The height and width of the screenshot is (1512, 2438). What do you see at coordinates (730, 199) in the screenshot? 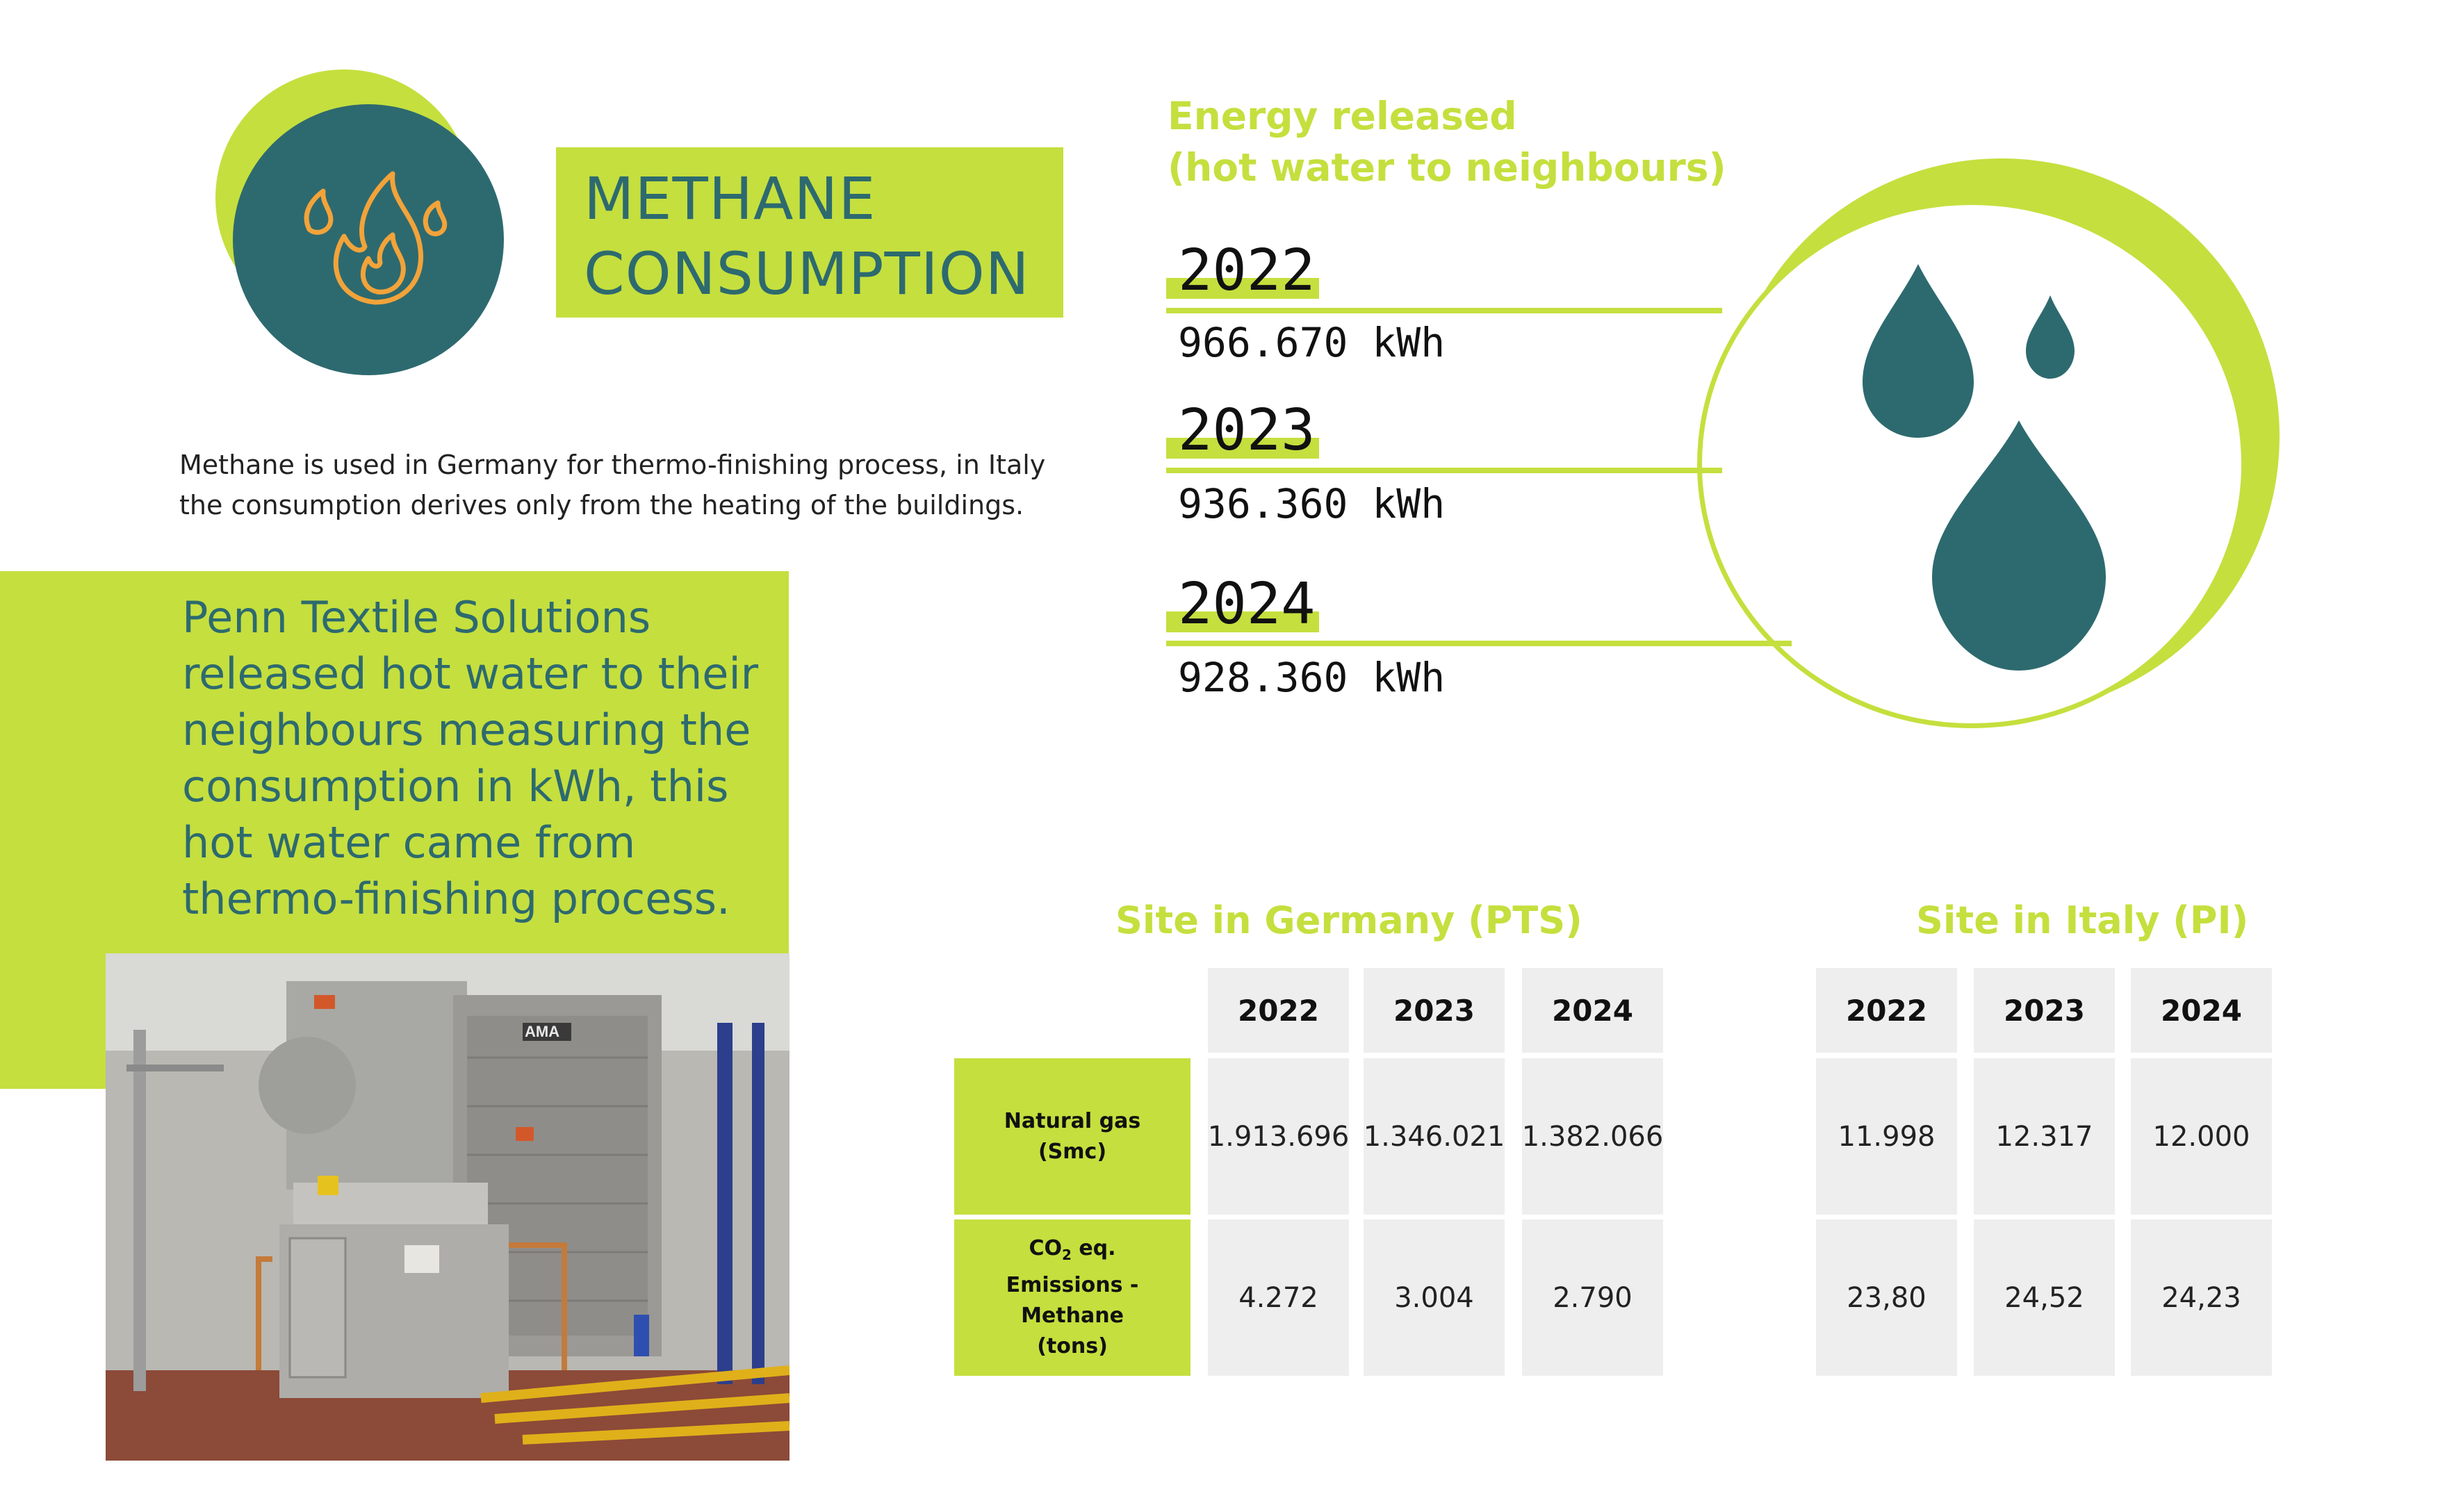
I see `title-line-1: METHANE` at bounding box center [730, 199].